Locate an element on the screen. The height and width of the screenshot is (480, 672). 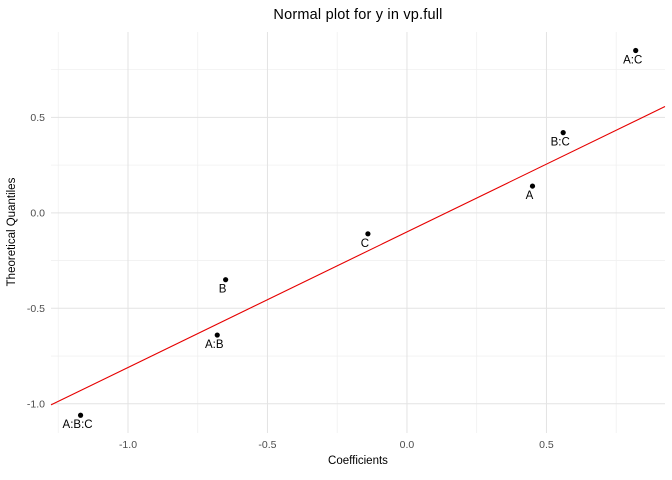
x-tick-label: -0.5 is located at coordinates (267, 445).